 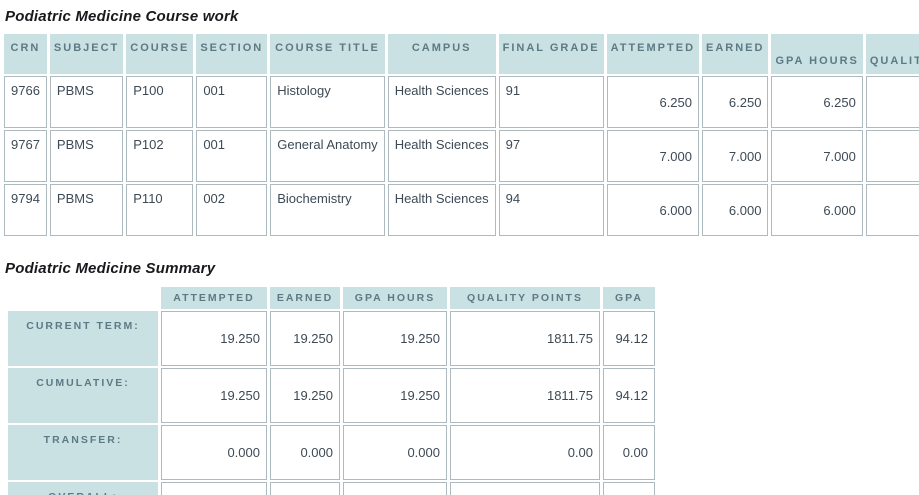 I want to click on column-header-course-title: COURSE TITLE, so click(x=327, y=54).